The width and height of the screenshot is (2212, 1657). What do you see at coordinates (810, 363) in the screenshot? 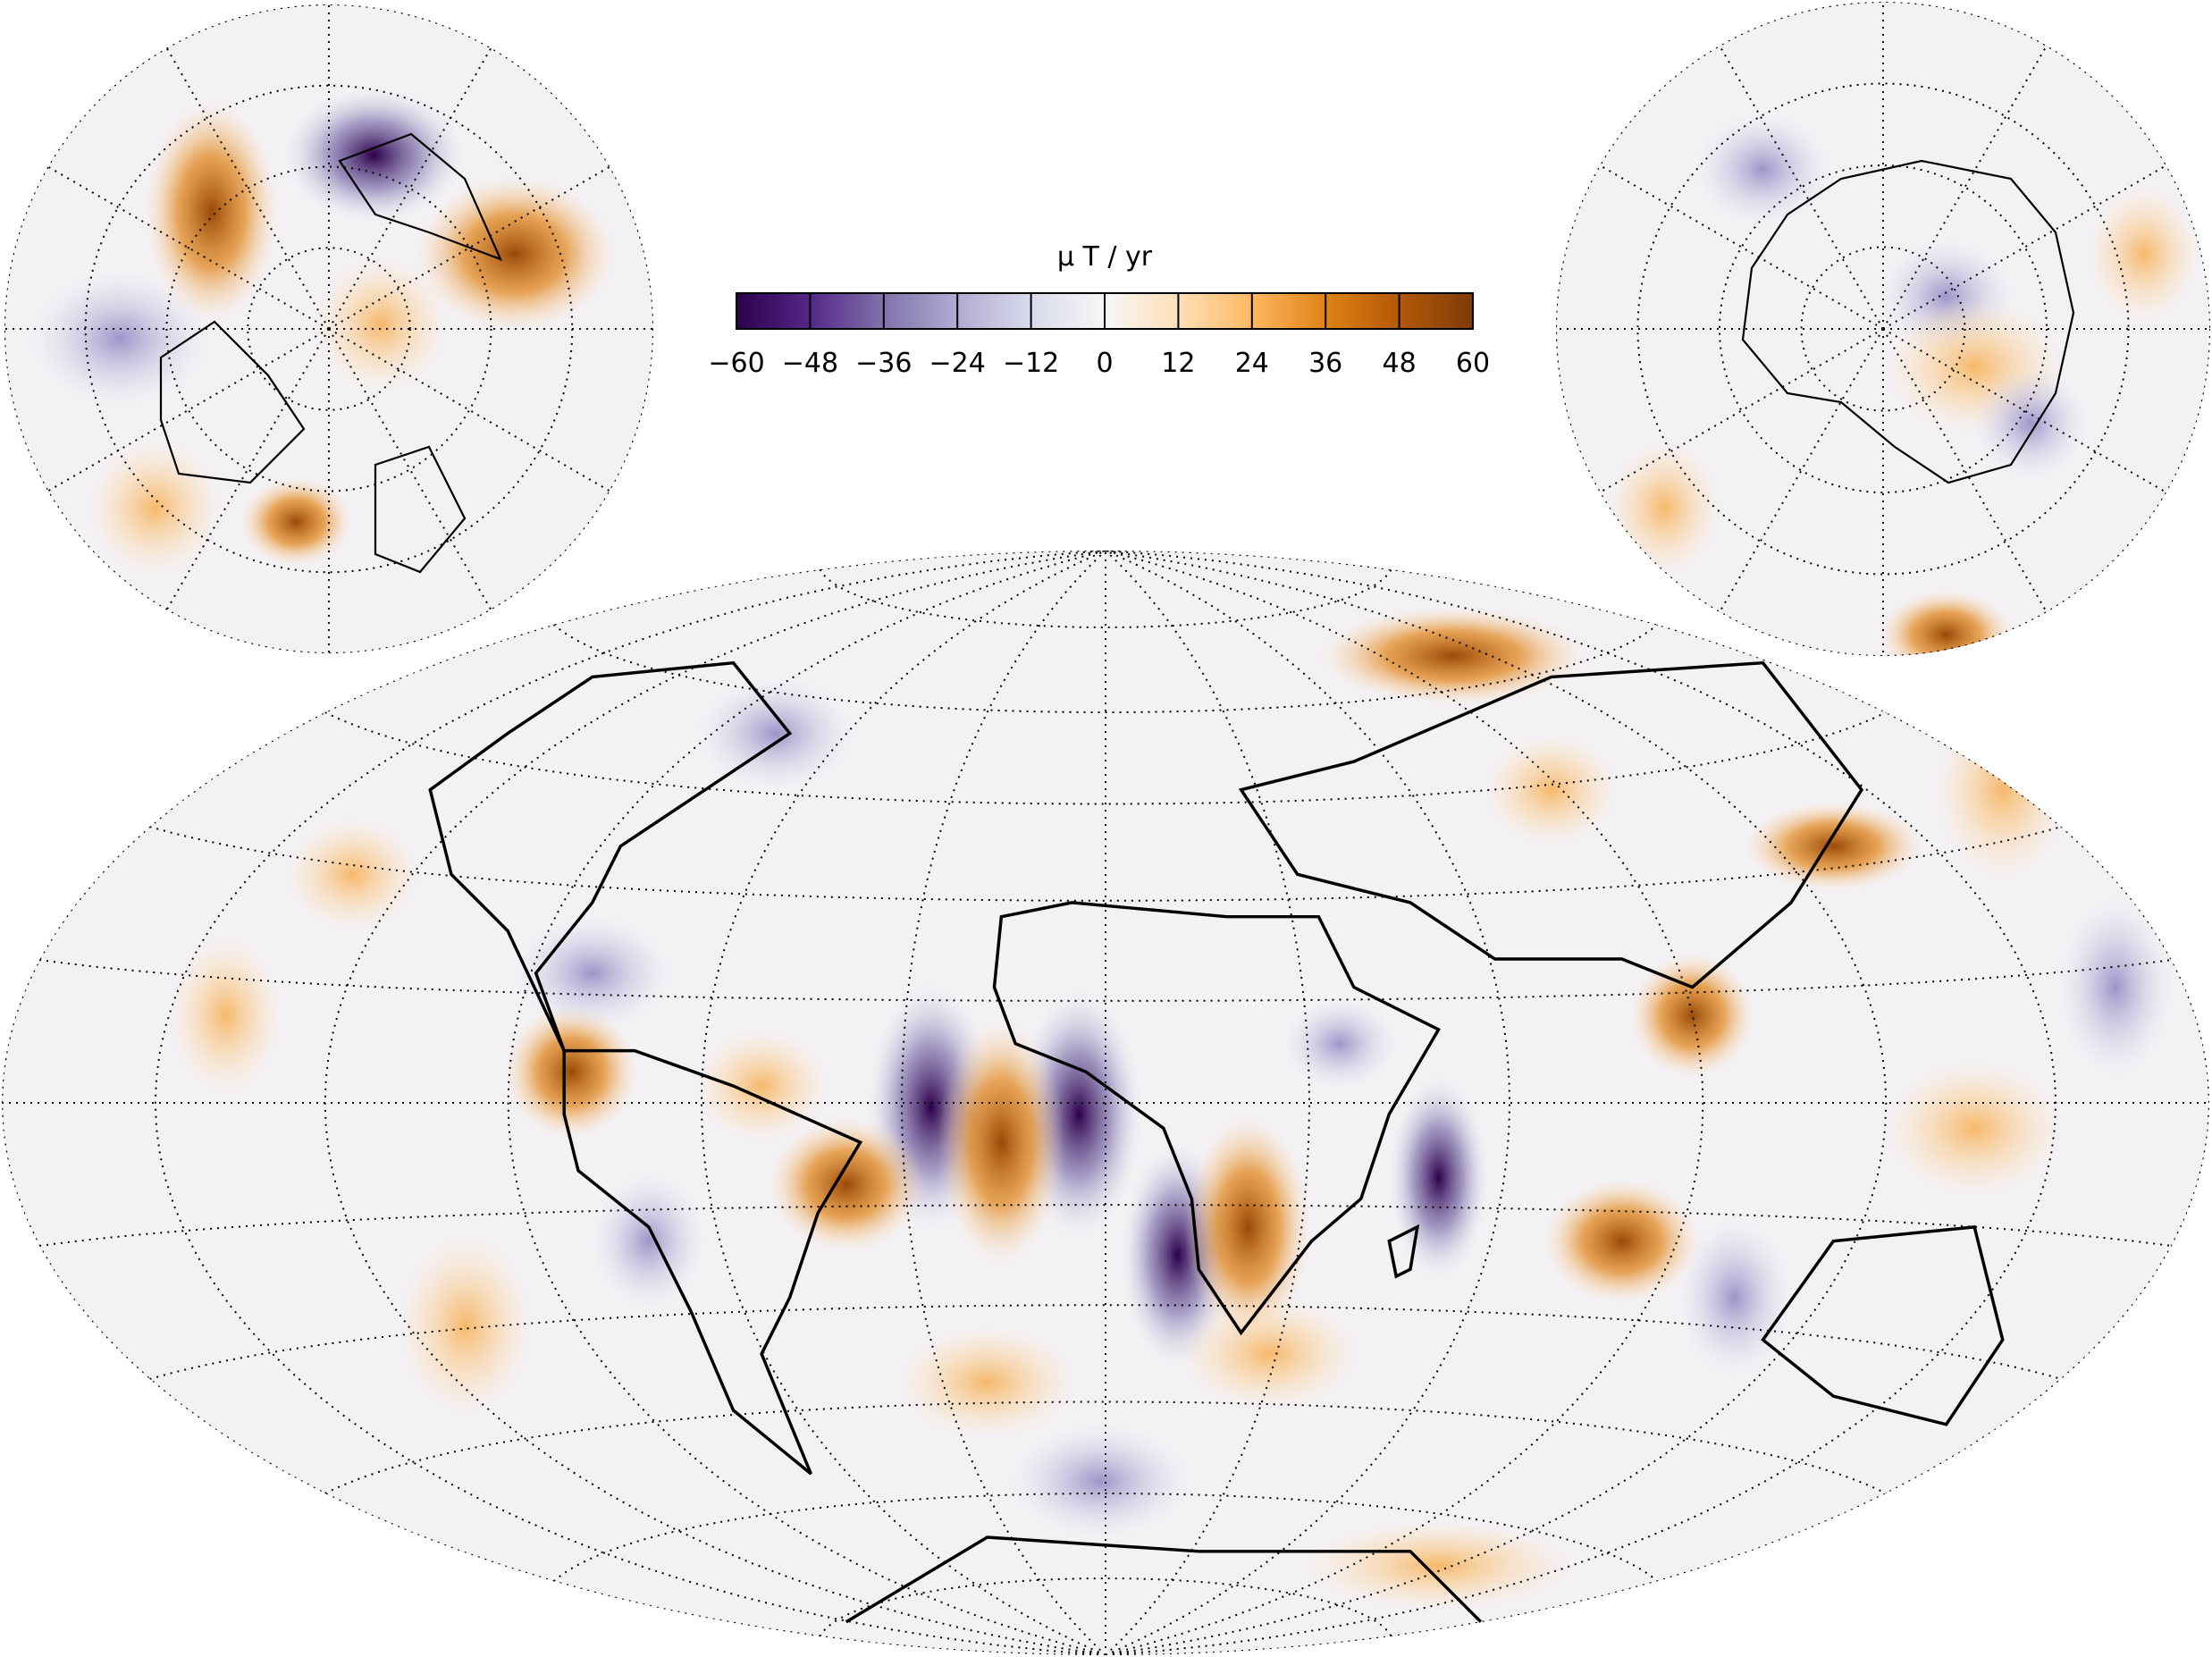
I see `colorbar-tick-label: −48` at bounding box center [810, 363].